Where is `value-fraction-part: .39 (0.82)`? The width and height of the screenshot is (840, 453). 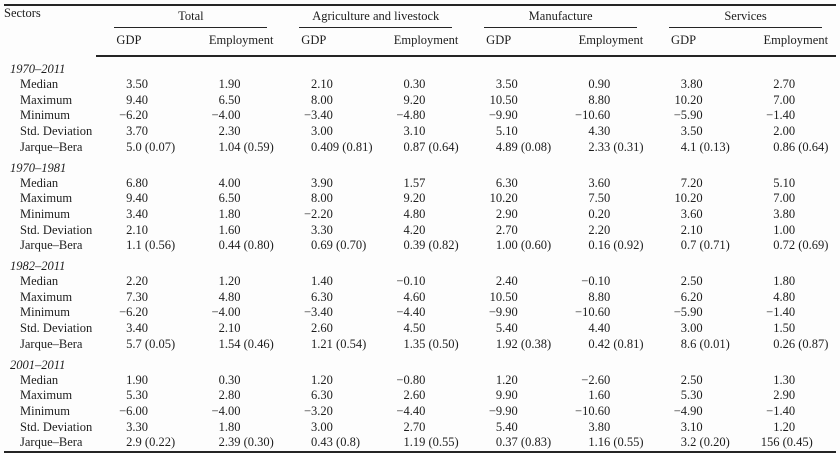 value-fraction-part: .39 (0.82) is located at coordinates (434, 245).